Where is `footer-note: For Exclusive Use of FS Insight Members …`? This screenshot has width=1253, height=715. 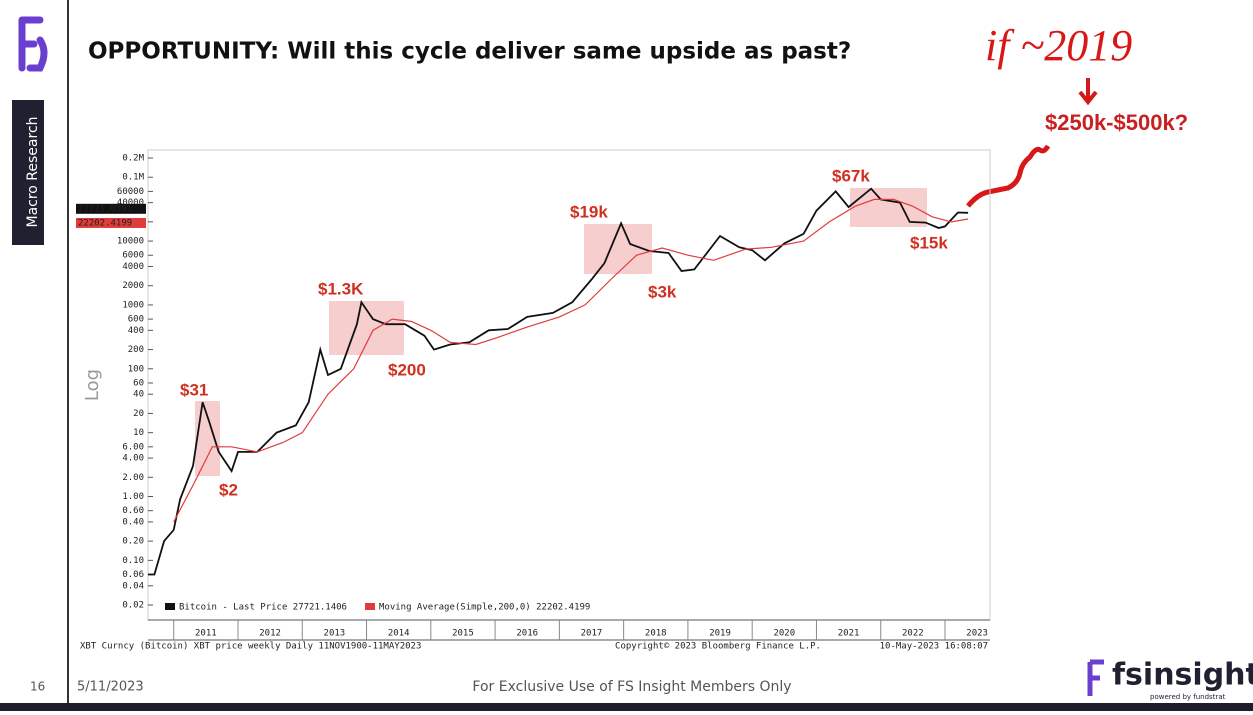 footer-note: For Exclusive Use of FS Insight Members … is located at coordinates (631, 687).